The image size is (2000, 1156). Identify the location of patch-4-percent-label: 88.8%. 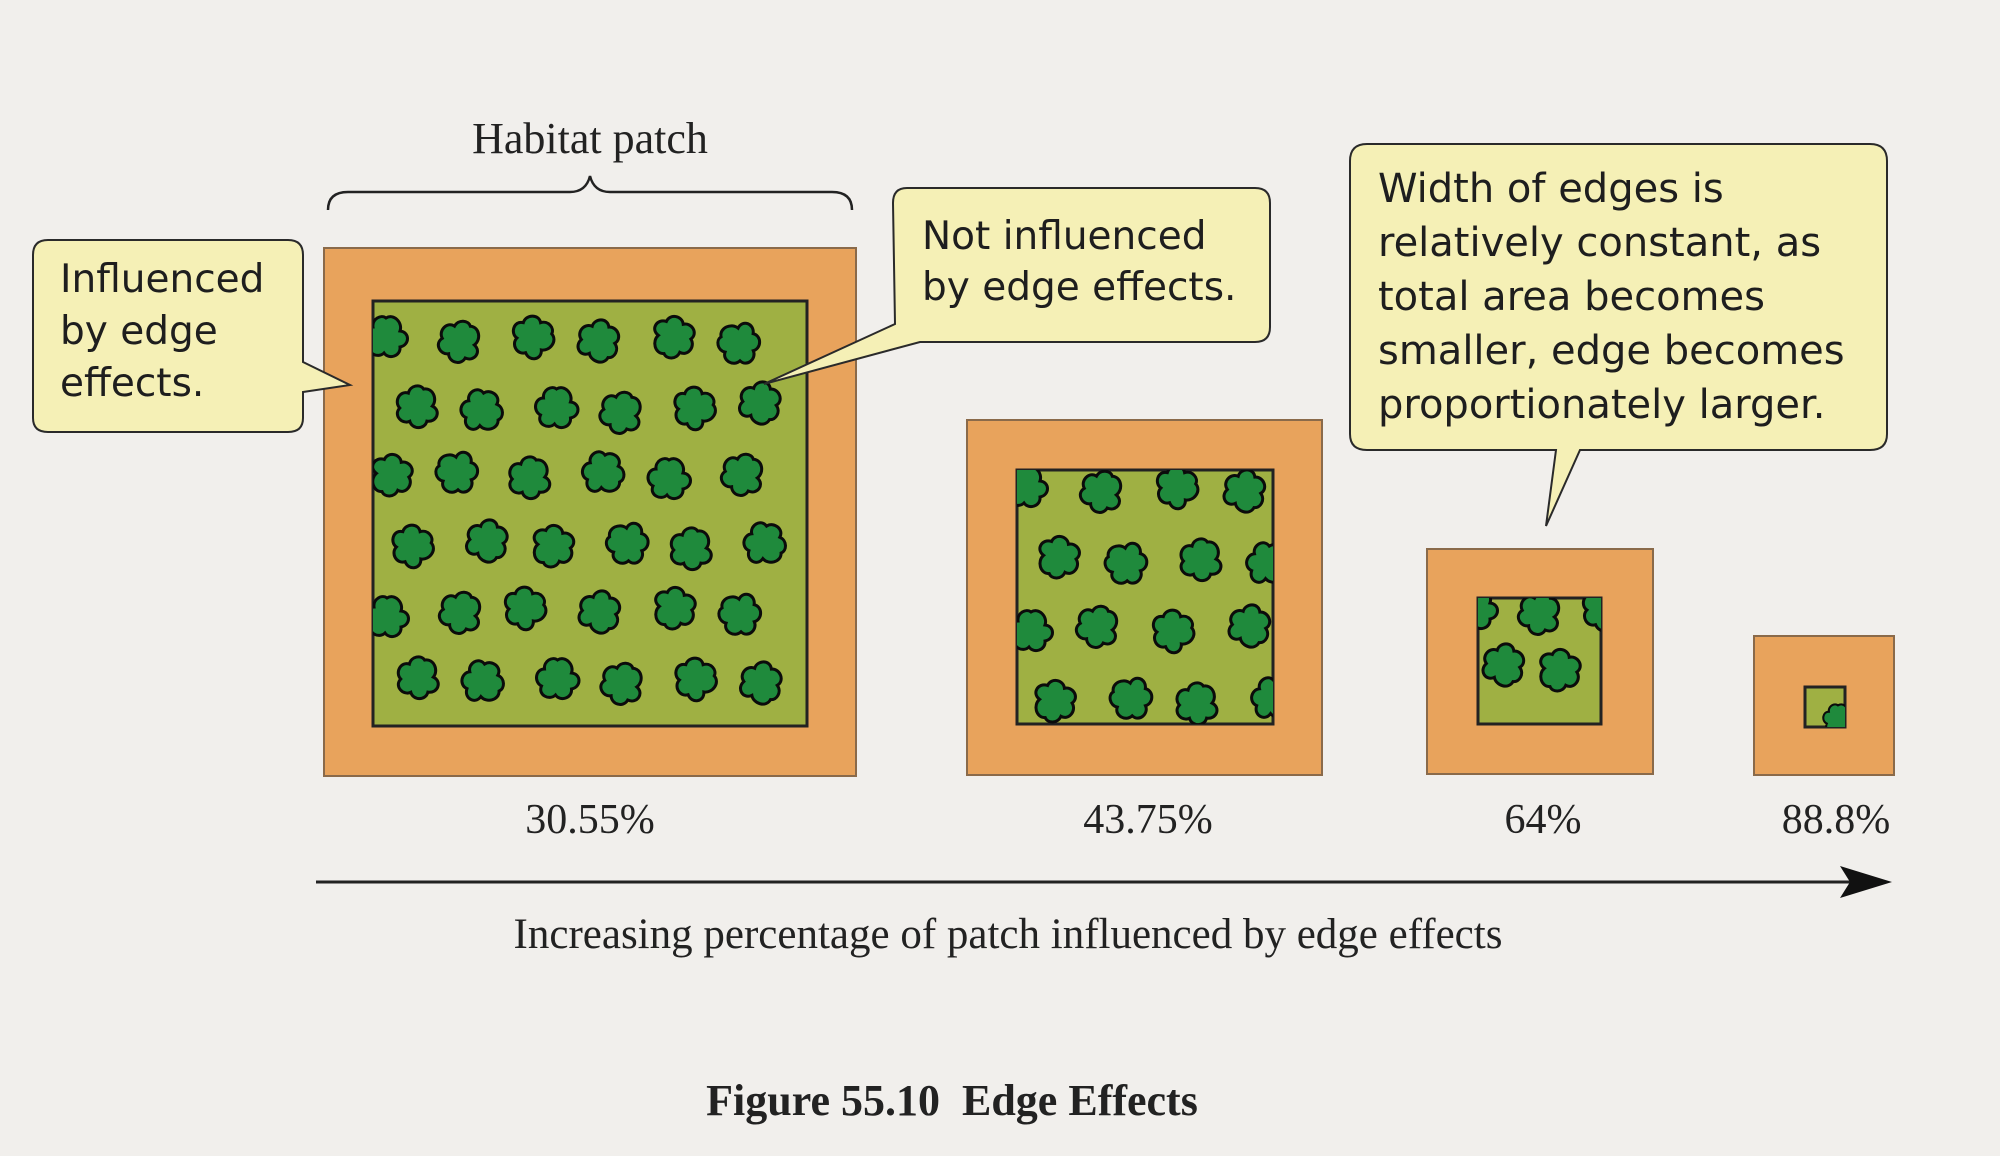
(1836, 820).